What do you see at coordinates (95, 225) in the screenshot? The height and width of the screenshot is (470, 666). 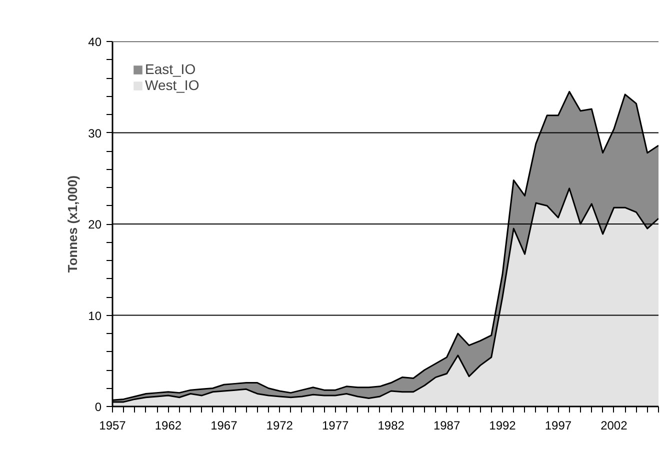 I see `y-tick-label: 20` at bounding box center [95, 225].